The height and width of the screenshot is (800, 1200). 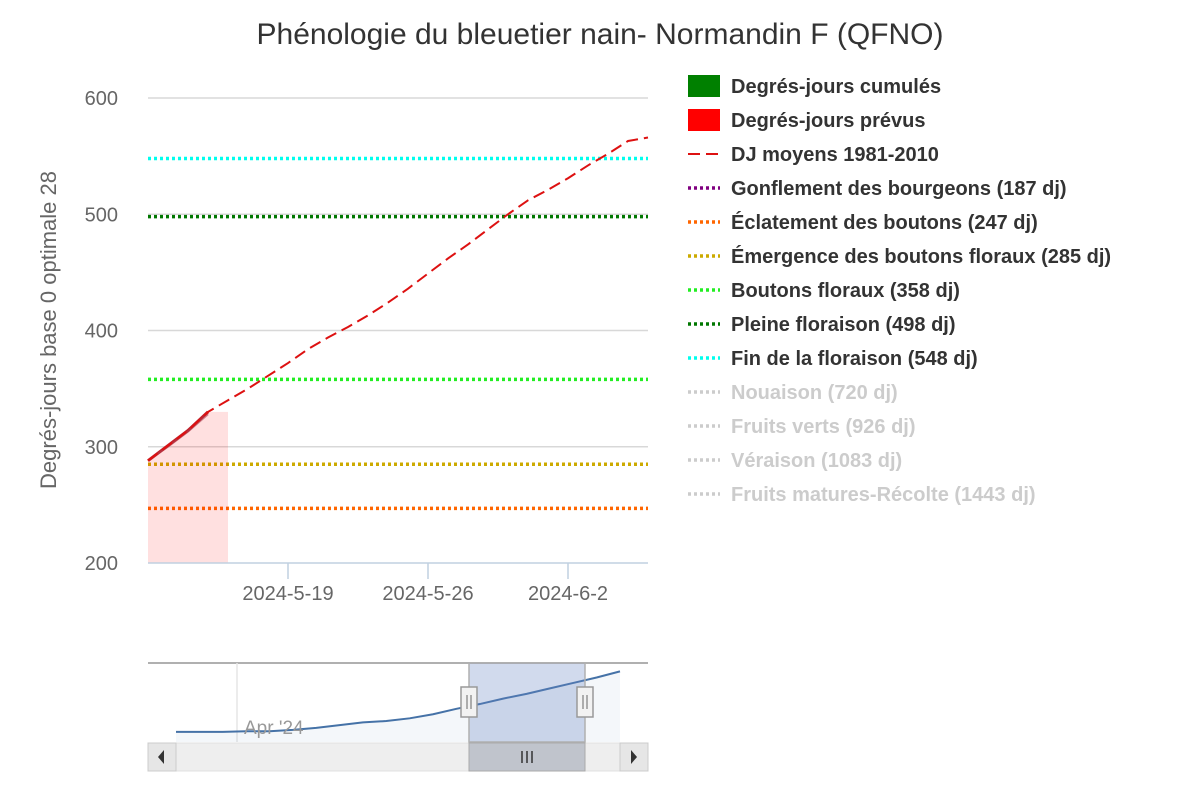 What do you see at coordinates (899, 189) in the screenshot?
I see `legend-label: Gonflement des bourgeons (187 dj)` at bounding box center [899, 189].